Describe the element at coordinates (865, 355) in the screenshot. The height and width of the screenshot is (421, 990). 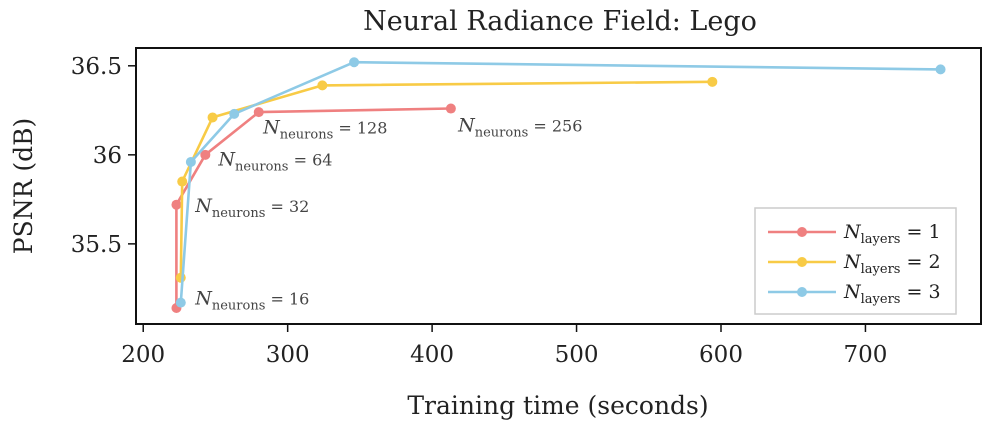
I see `x-tick-label: 700` at that location.